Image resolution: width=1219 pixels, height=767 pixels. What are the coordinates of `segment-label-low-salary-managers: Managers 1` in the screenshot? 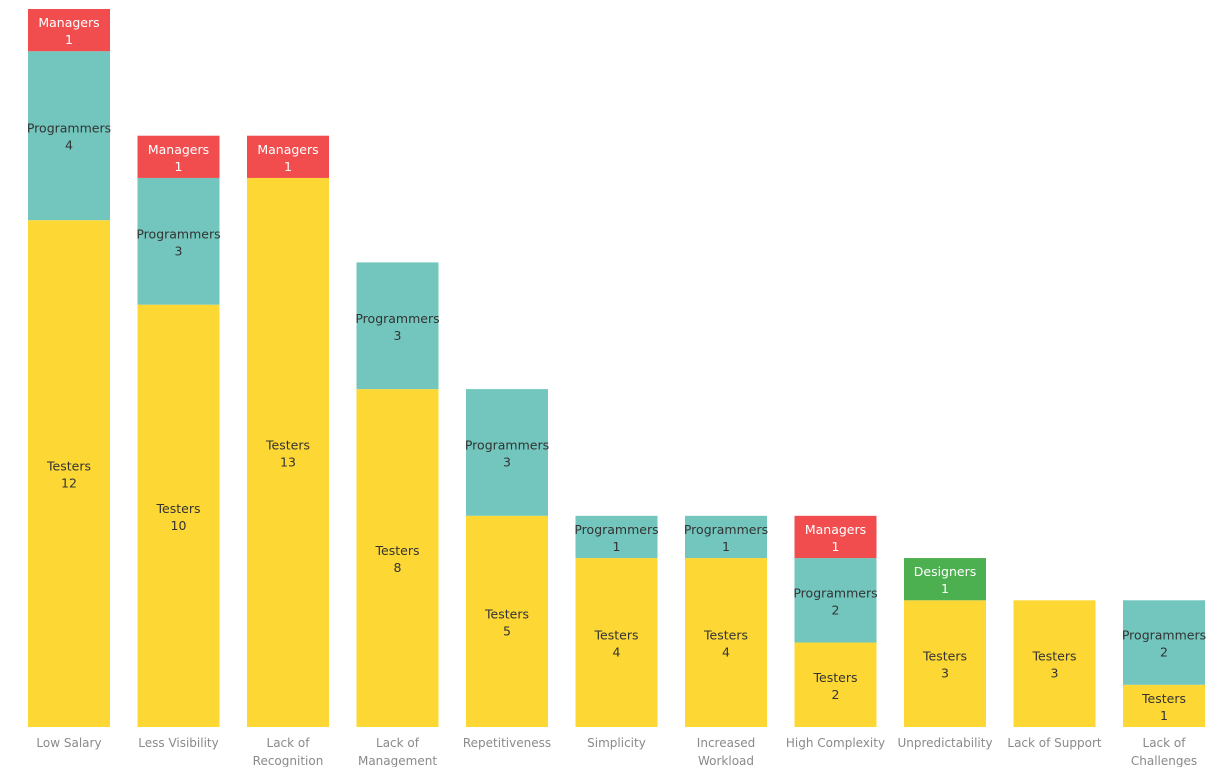 It's located at (68, 31).